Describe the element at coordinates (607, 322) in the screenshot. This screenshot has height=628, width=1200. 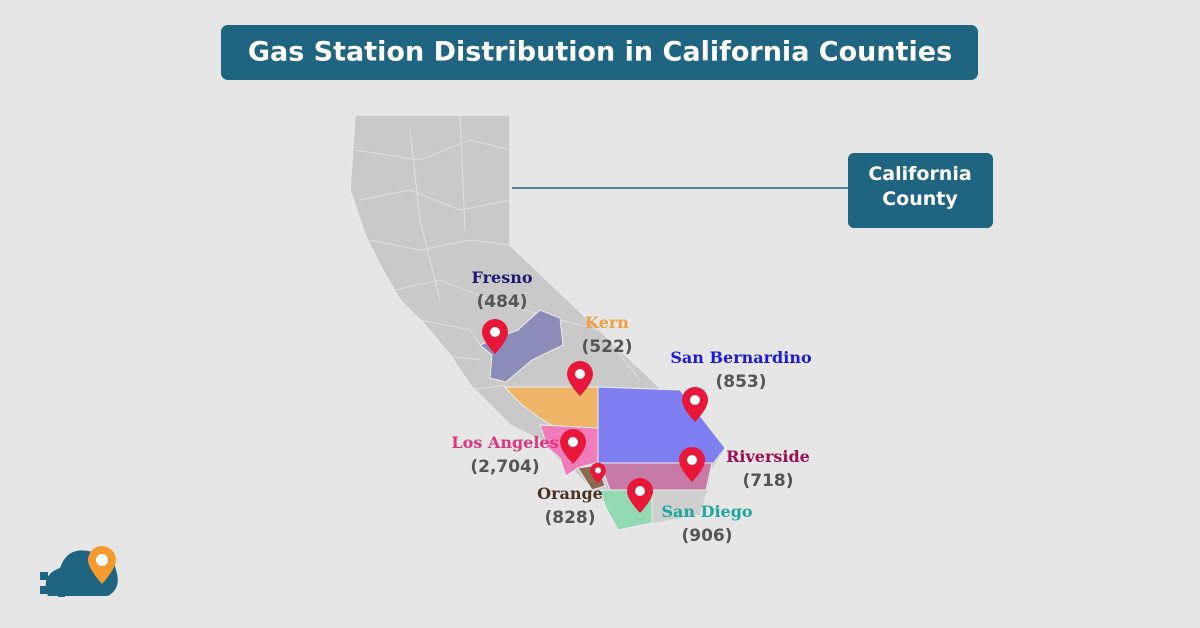
I see `county-name: Kern` at that location.